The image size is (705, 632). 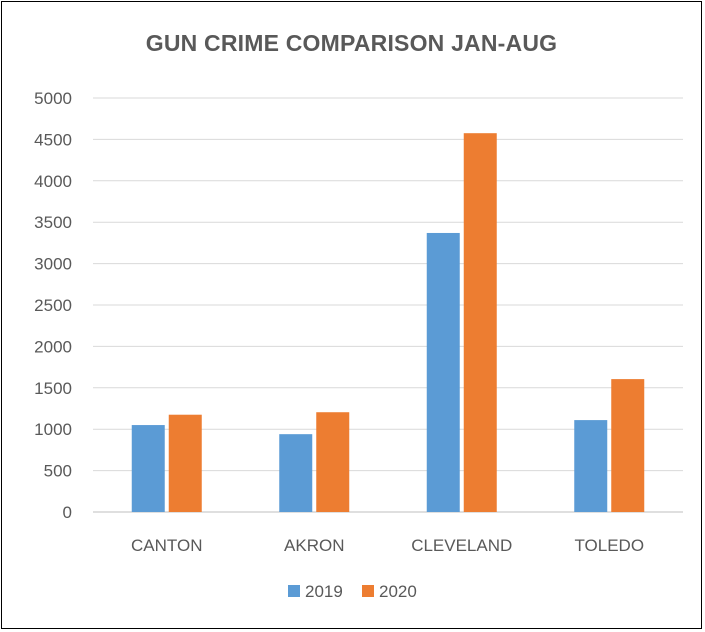 I want to click on legend-swatch-2019, so click(x=294, y=591).